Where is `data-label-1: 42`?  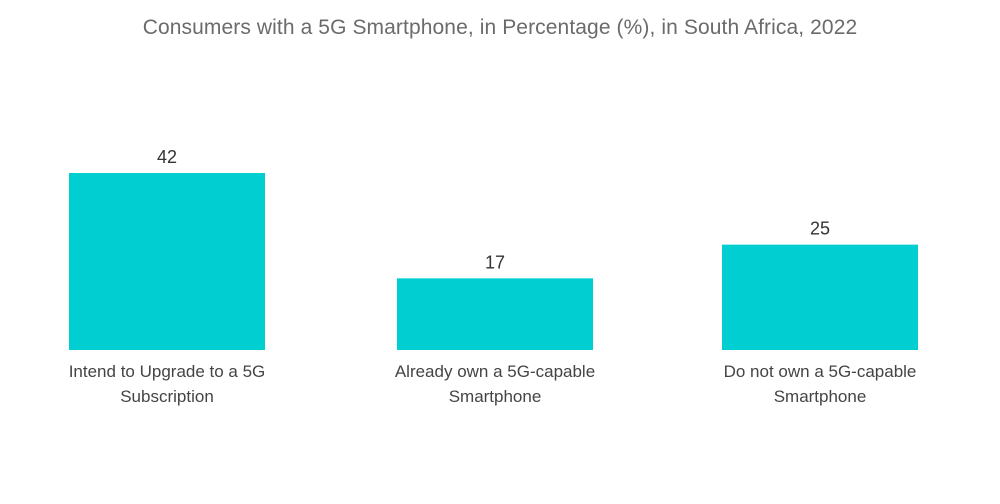
data-label-1: 42 is located at coordinates (167, 157).